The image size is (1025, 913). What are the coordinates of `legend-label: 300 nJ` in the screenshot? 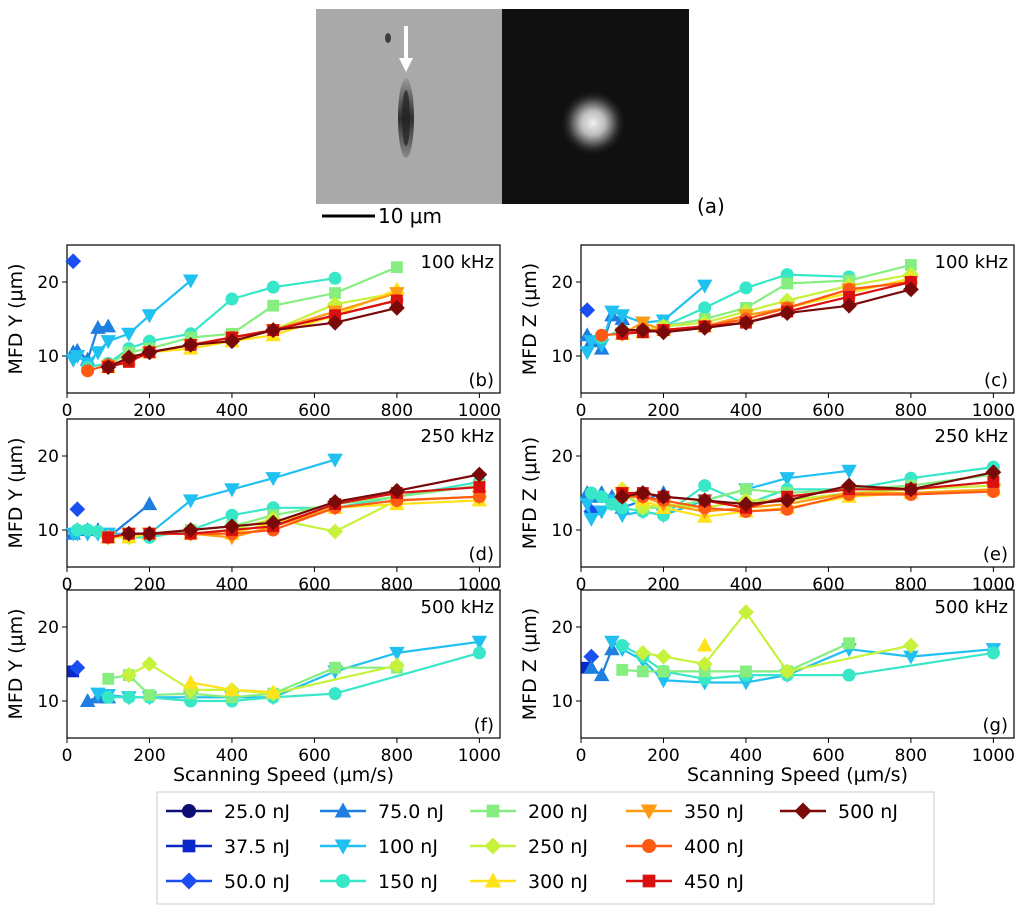 It's located at (558, 882).